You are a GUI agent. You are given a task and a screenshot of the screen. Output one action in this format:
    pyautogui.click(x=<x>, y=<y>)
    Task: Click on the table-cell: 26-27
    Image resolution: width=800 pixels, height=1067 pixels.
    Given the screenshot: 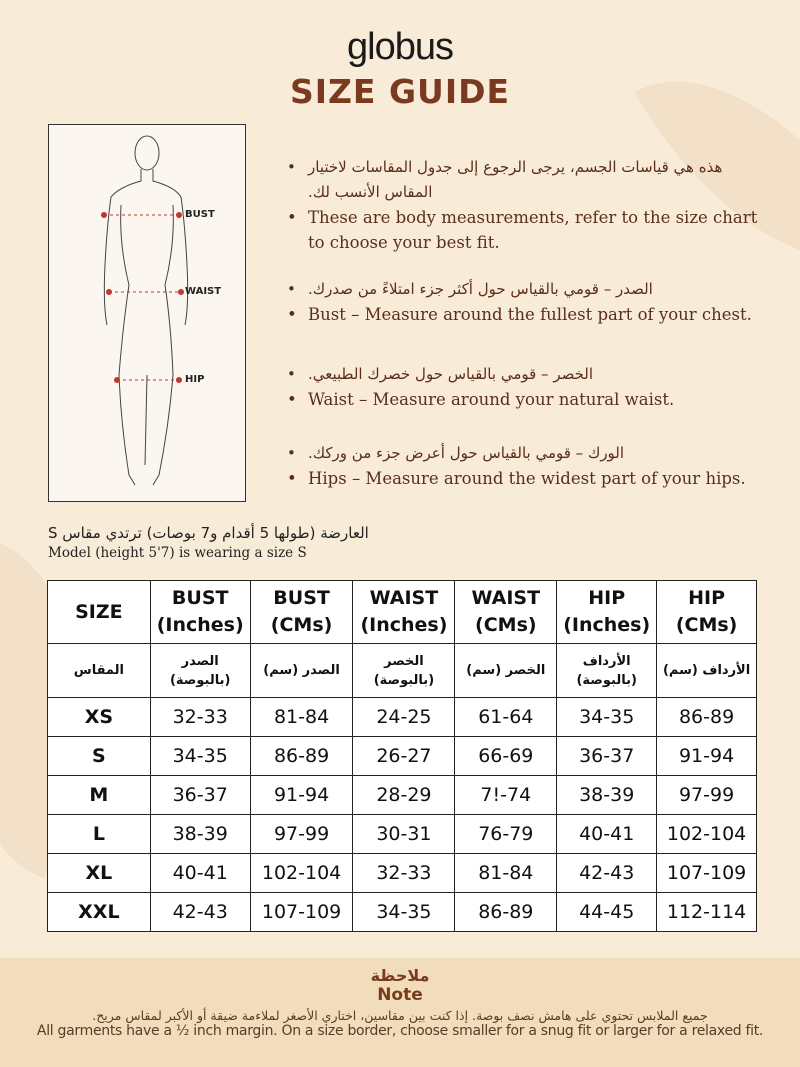 What is the action you would take?
    pyautogui.click(x=404, y=756)
    